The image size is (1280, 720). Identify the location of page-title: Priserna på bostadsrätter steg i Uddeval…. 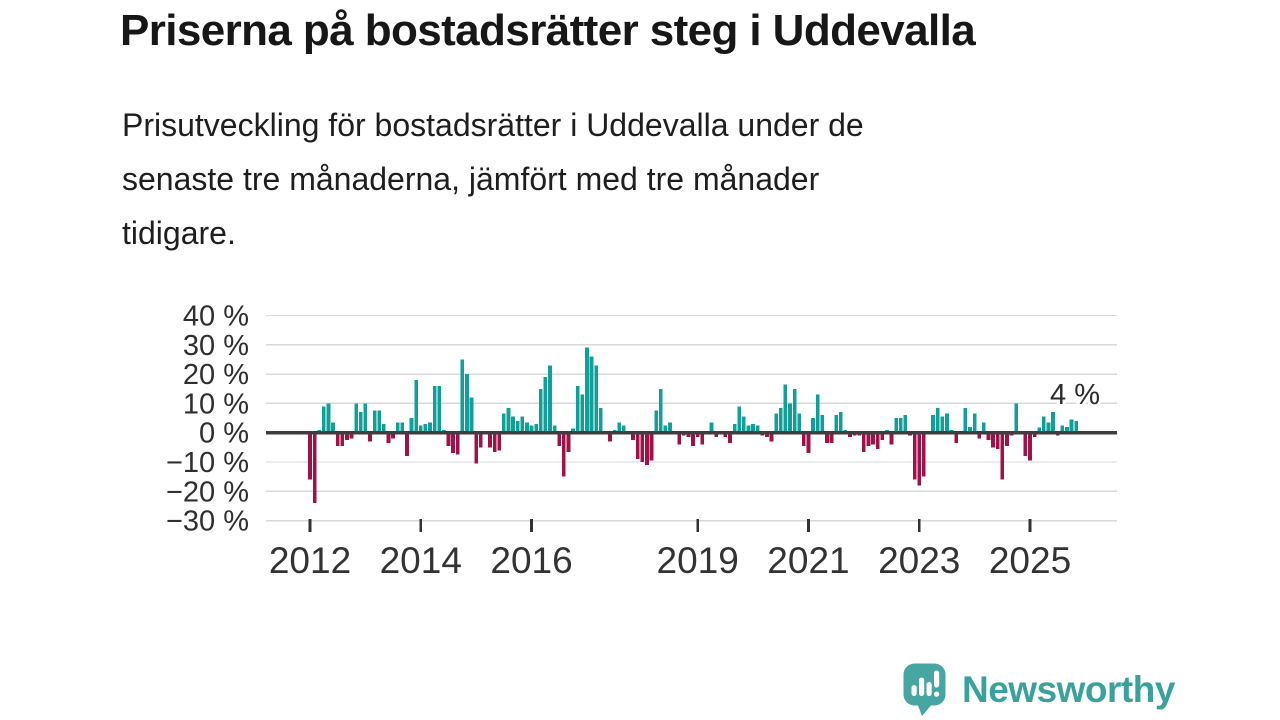
(548, 30).